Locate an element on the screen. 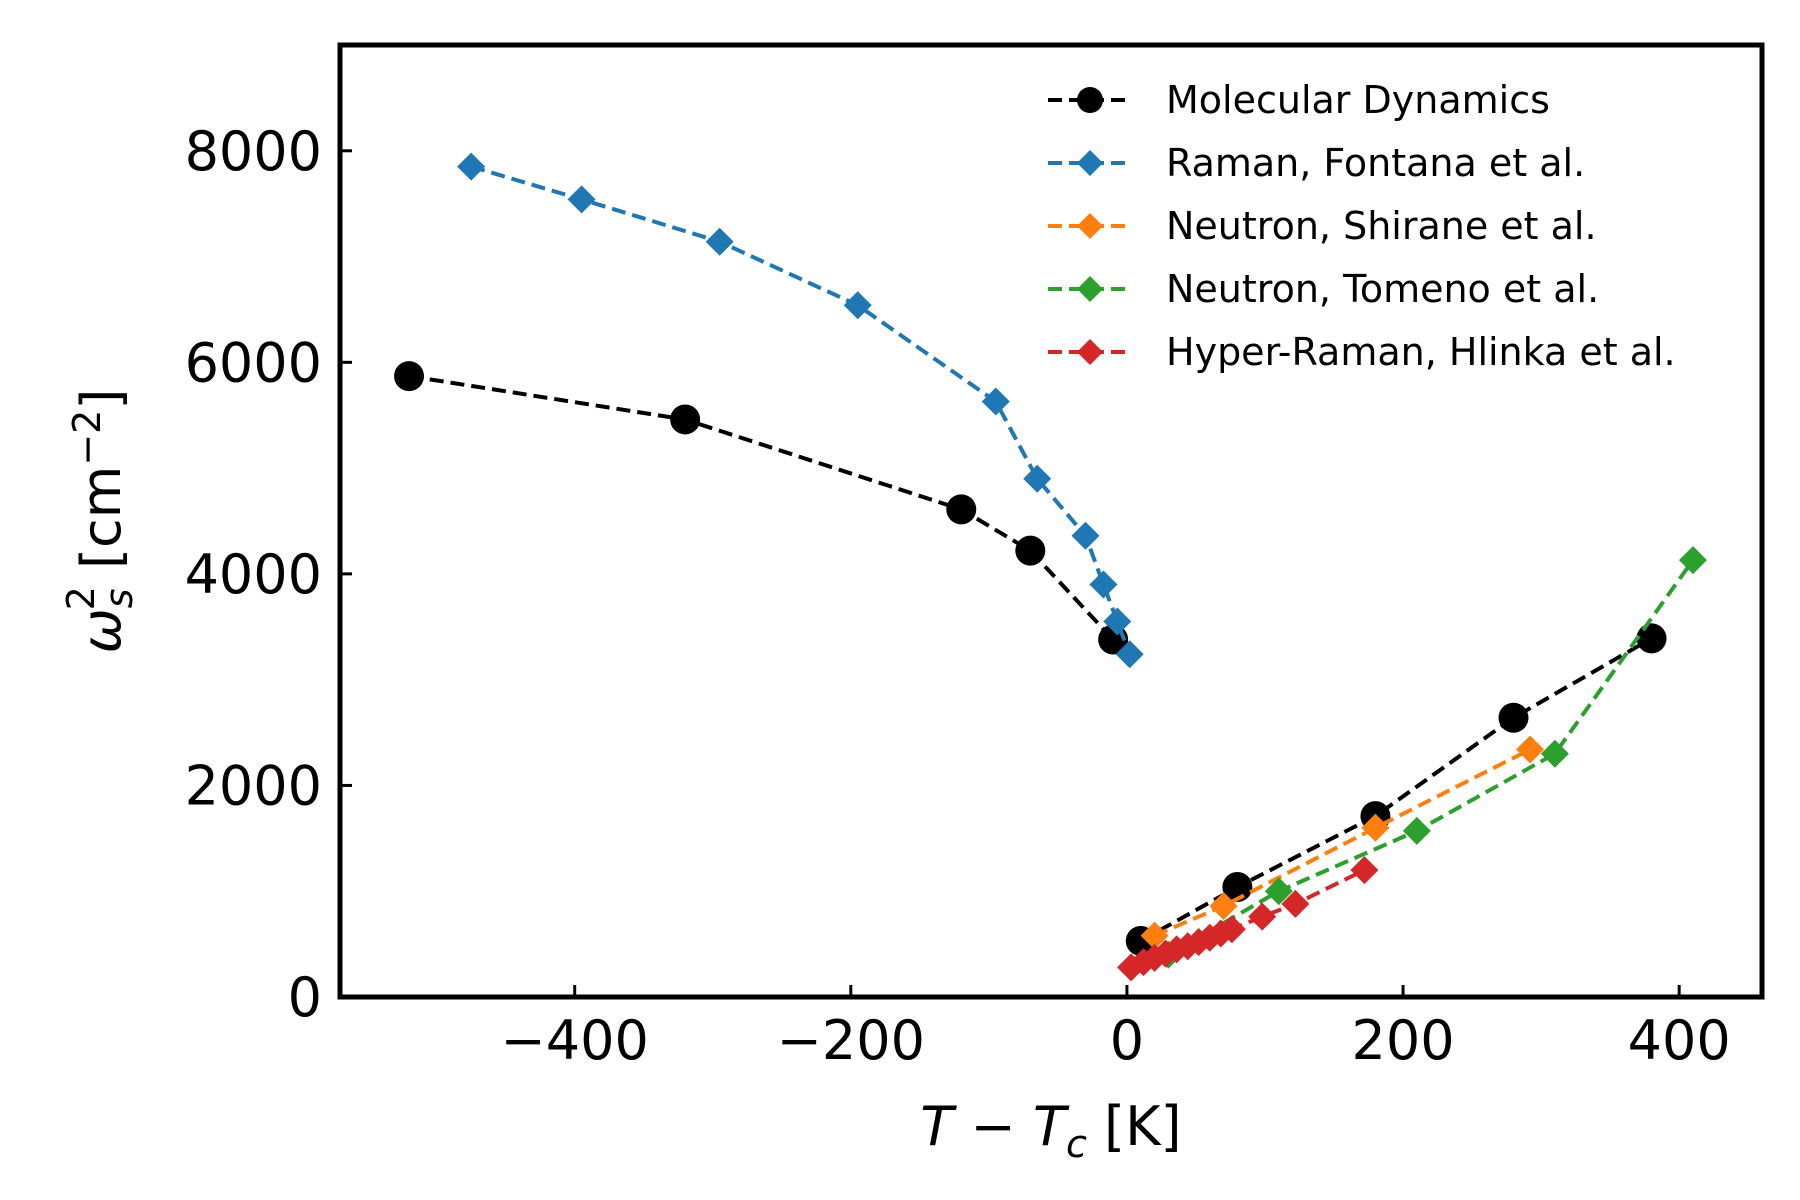  legend-item: Hyper-Raman, Hlinka et al. is located at coordinates (1362, 352).